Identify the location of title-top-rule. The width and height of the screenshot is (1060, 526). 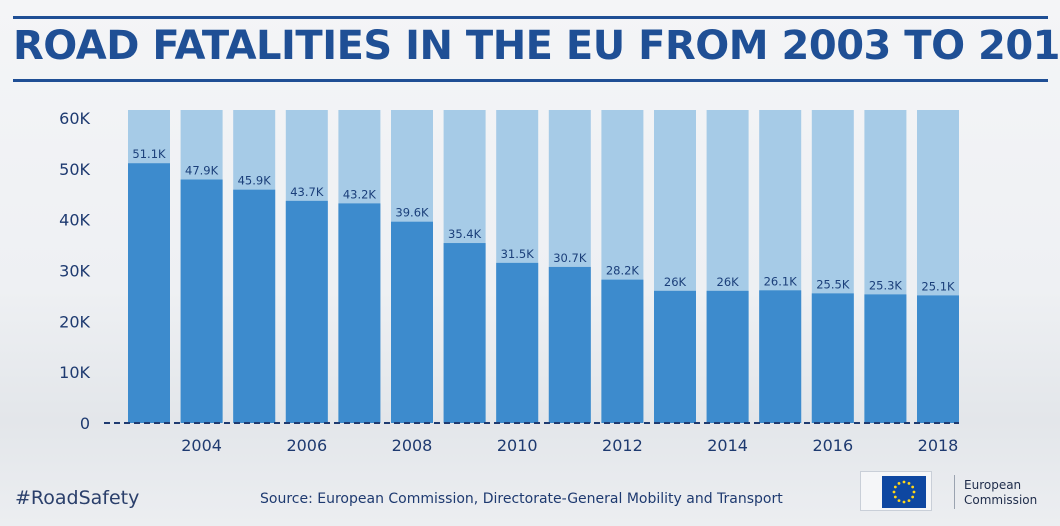
(530, 17).